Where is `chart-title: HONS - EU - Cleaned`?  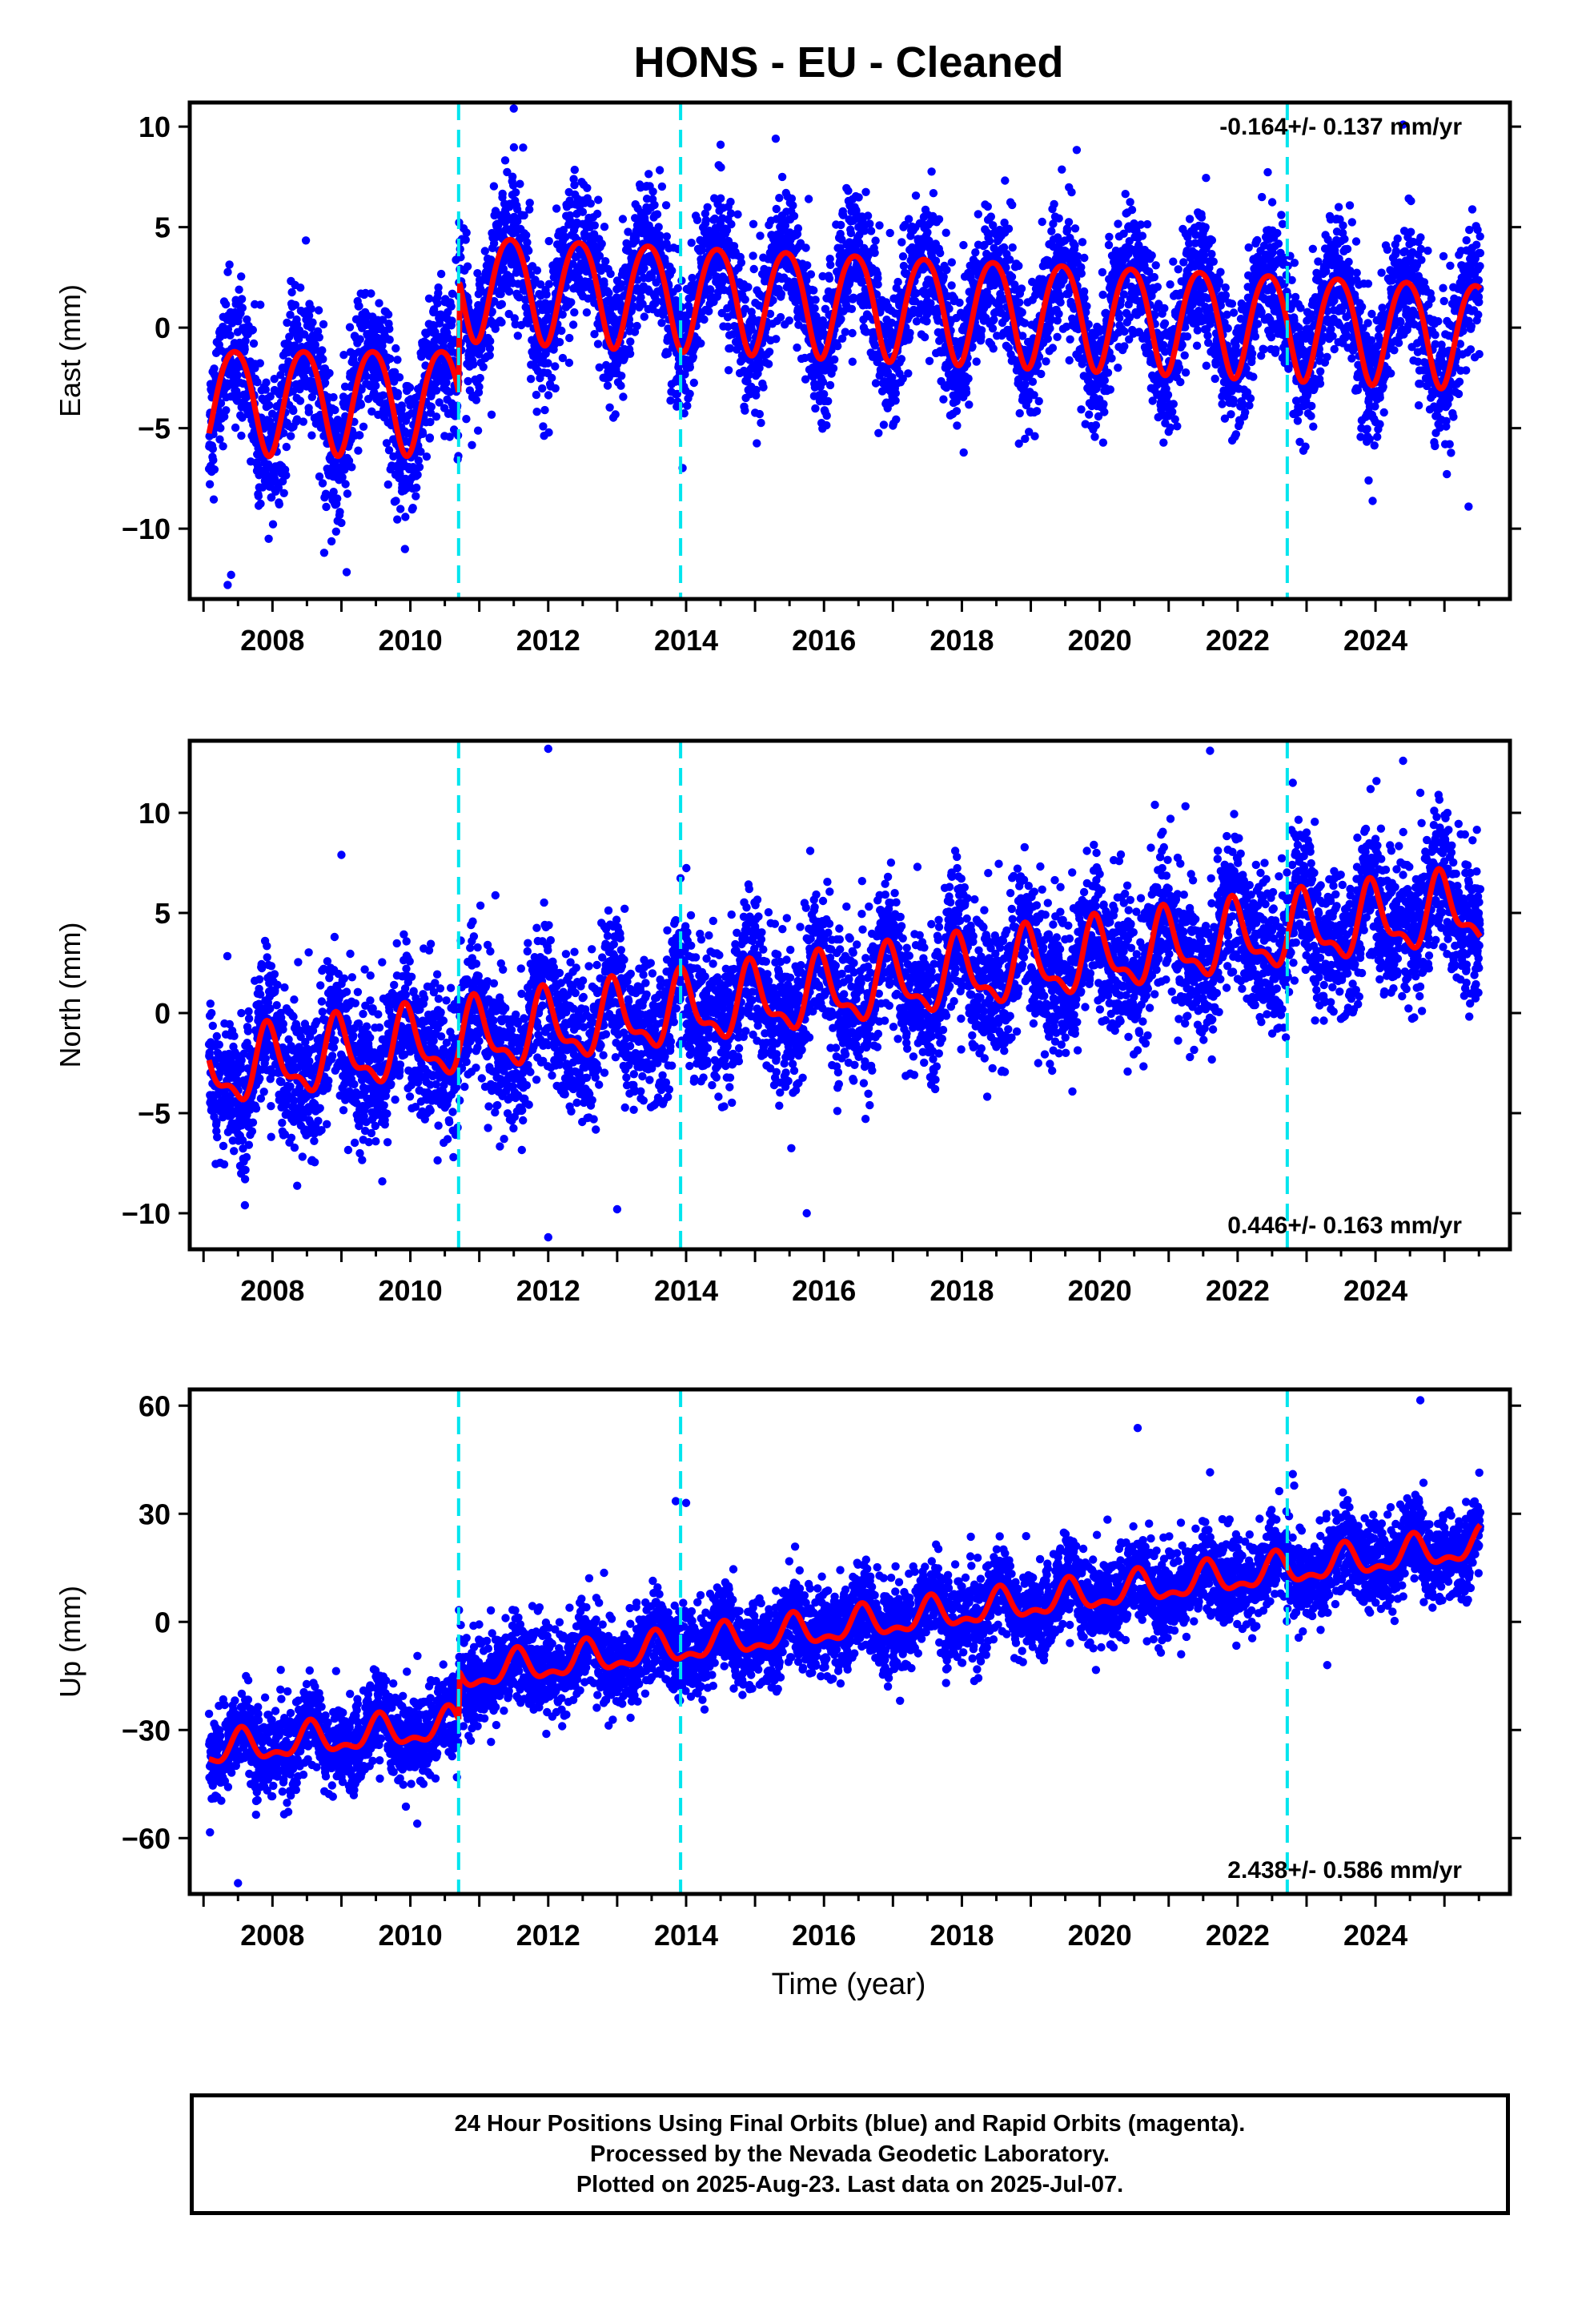
chart-title: HONS - EU - Cleaned is located at coordinates (848, 62).